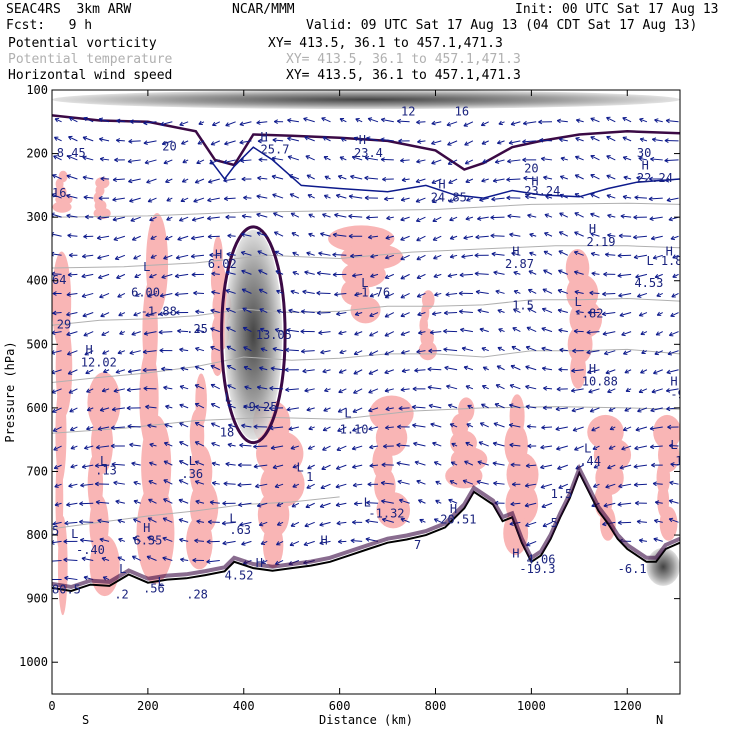 This screenshot has width=740, height=740. I want to click on field-annotation: H, so click(259, 563).